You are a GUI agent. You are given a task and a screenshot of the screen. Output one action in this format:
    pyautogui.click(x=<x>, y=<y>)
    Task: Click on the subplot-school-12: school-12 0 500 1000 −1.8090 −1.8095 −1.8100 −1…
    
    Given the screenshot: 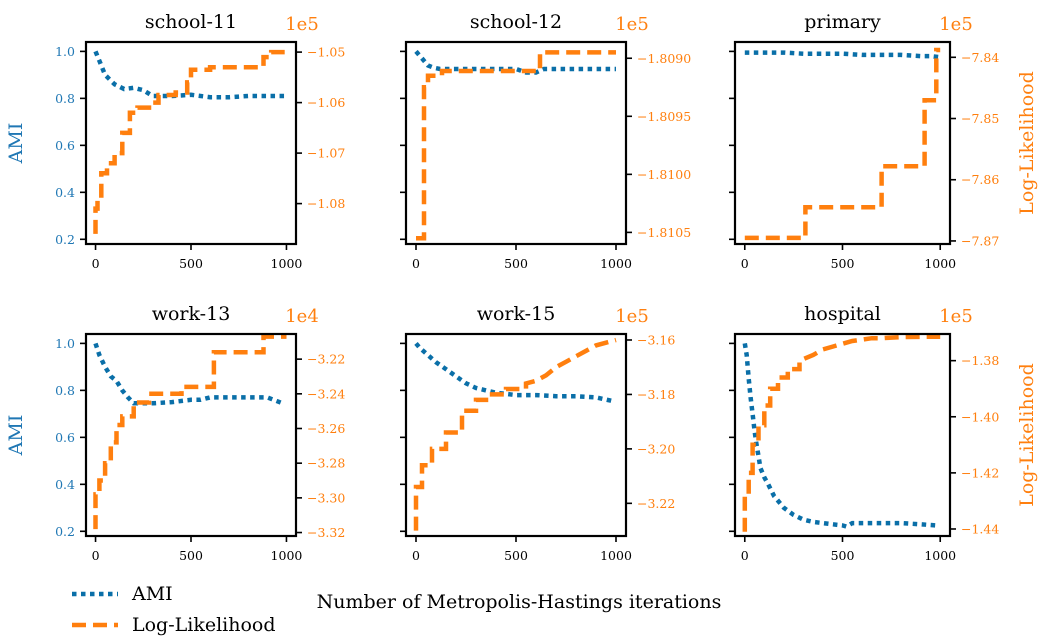 What is the action you would take?
    pyautogui.click(x=545, y=141)
    